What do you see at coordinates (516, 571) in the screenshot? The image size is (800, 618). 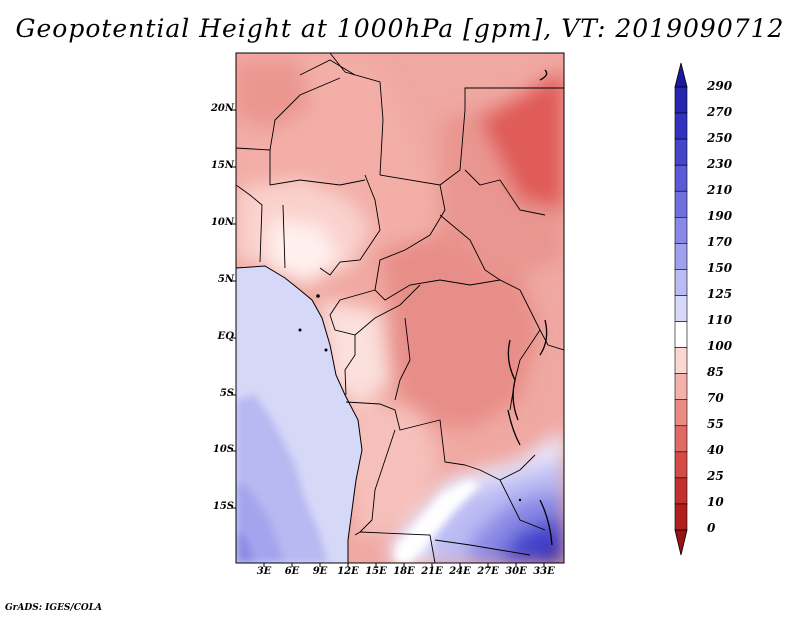 I see `lon-label: 30E` at bounding box center [516, 571].